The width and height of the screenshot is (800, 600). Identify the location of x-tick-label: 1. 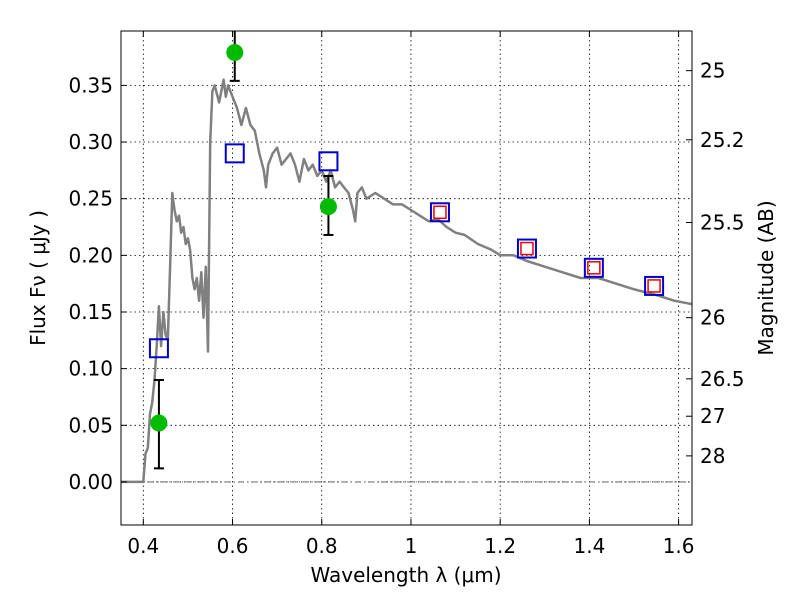
(411, 546).